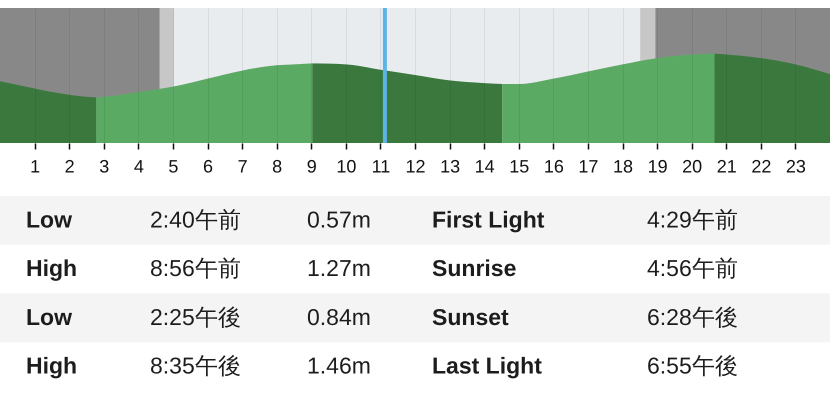 The width and height of the screenshot is (830, 404). I want to click on x-tick-label: 4, so click(139, 166).